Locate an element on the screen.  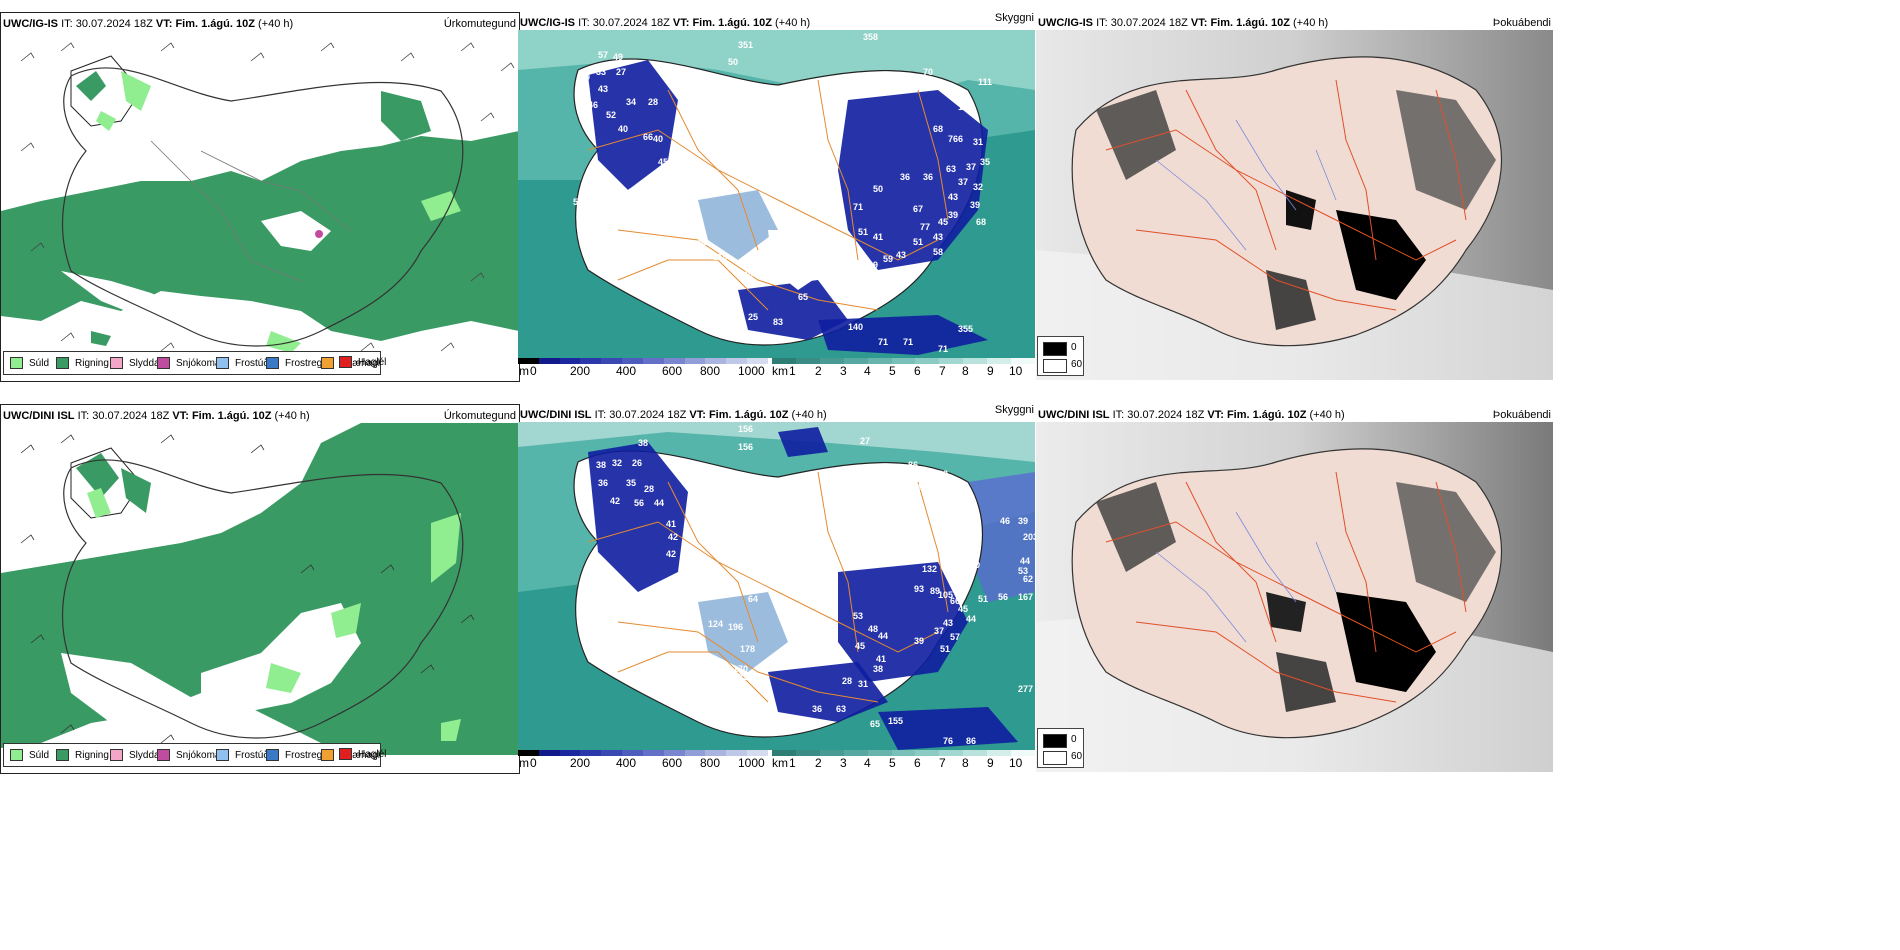
visibility-value-label: 93 is located at coordinates (919, 589).